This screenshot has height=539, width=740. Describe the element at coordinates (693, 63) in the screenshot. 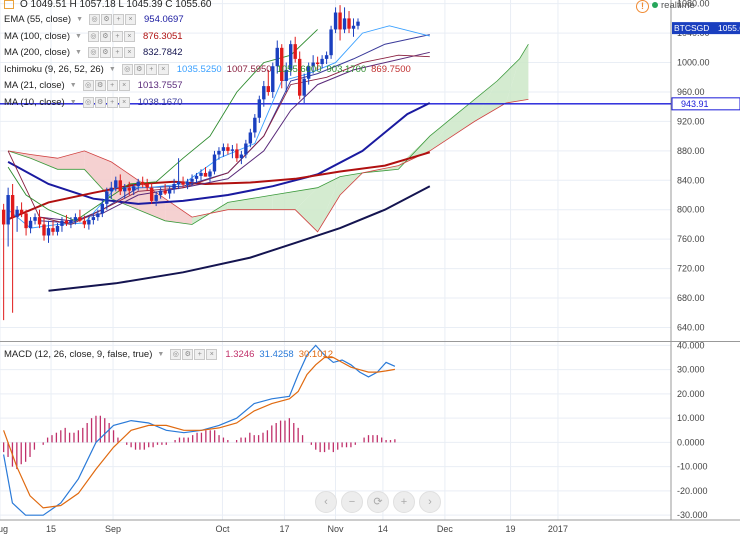

I see `y-tick-label: 1000.00` at that location.